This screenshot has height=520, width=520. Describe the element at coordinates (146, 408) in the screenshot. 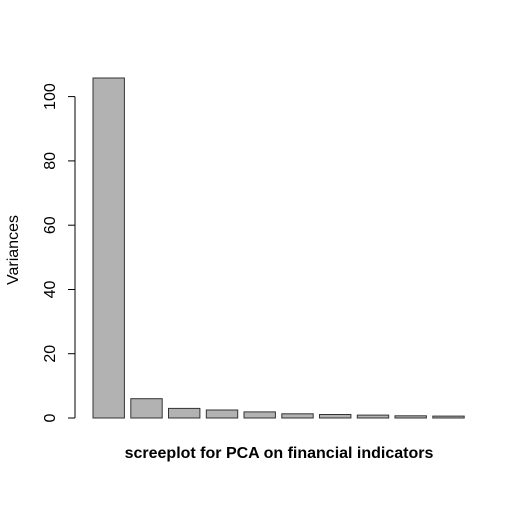

I see `bar-pc2` at that location.